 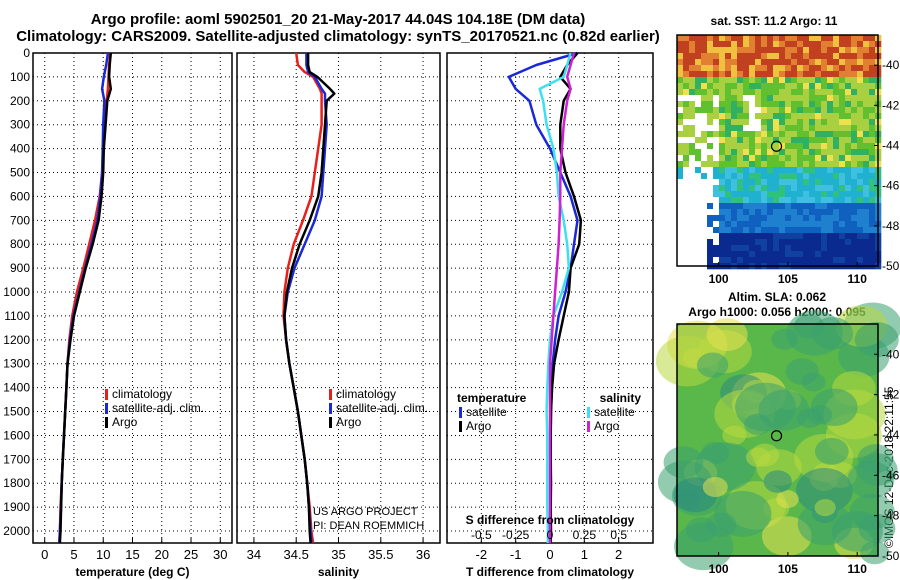 I want to click on depth-tick-label-3: 300, so click(x=20, y=125).